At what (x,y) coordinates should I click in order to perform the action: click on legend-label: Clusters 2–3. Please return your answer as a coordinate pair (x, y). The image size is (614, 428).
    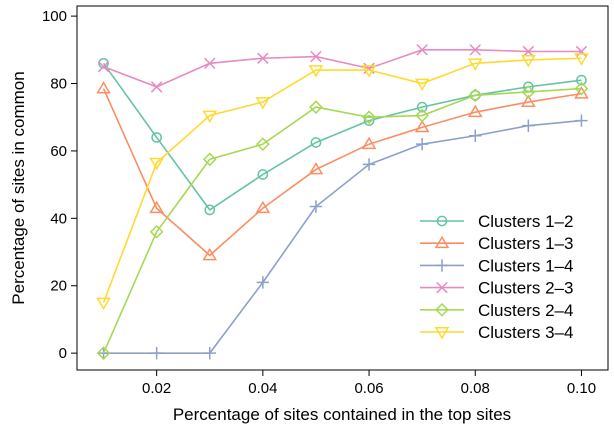
    Looking at the image, I should click on (525, 288).